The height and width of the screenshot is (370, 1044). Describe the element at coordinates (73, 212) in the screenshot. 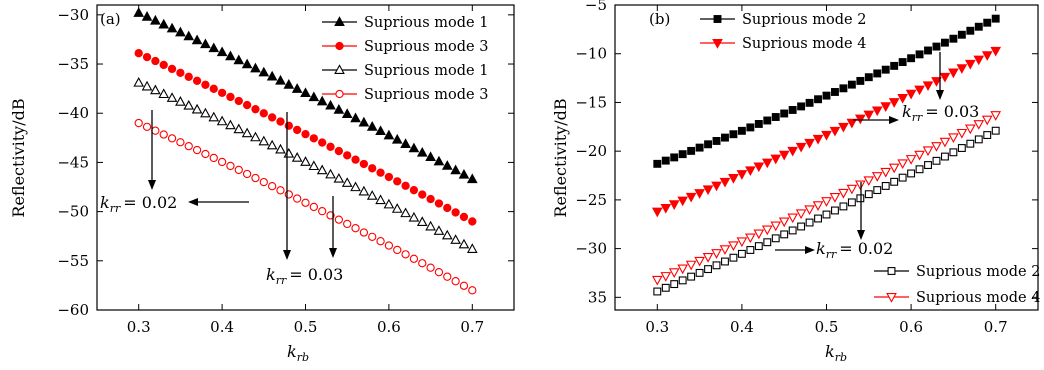

I see `y-tick-label: −50` at that location.